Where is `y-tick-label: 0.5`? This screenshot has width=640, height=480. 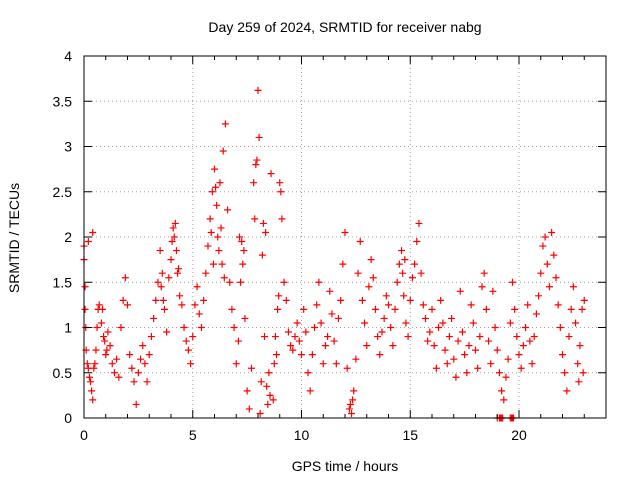
y-tick-label: 0.5 is located at coordinates (63, 373).